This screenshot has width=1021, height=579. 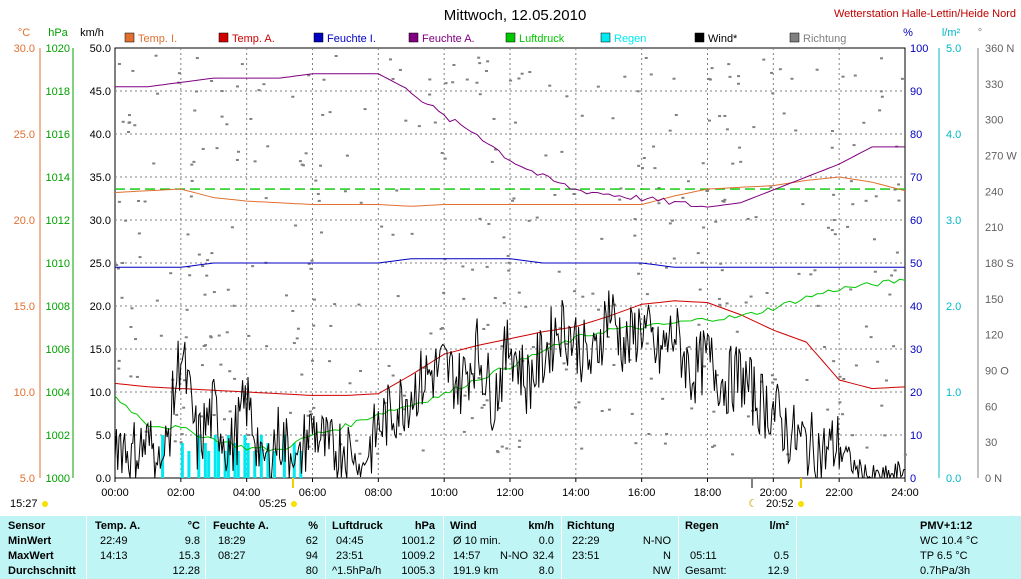 What do you see at coordinates (993, 479) in the screenshot?
I see `y-tick-direction: 0 N` at bounding box center [993, 479].